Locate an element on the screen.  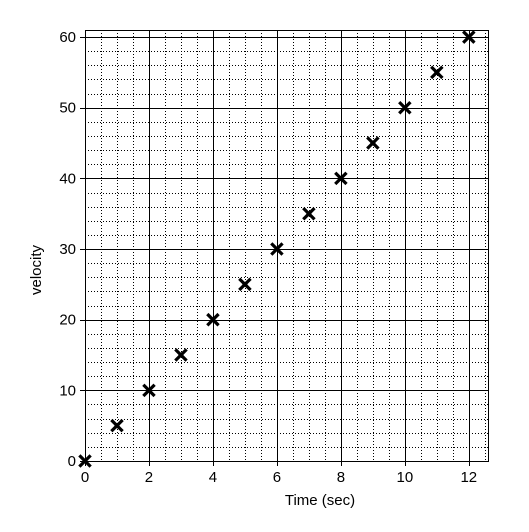
x-tick-label: 8 is located at coordinates (341, 477).